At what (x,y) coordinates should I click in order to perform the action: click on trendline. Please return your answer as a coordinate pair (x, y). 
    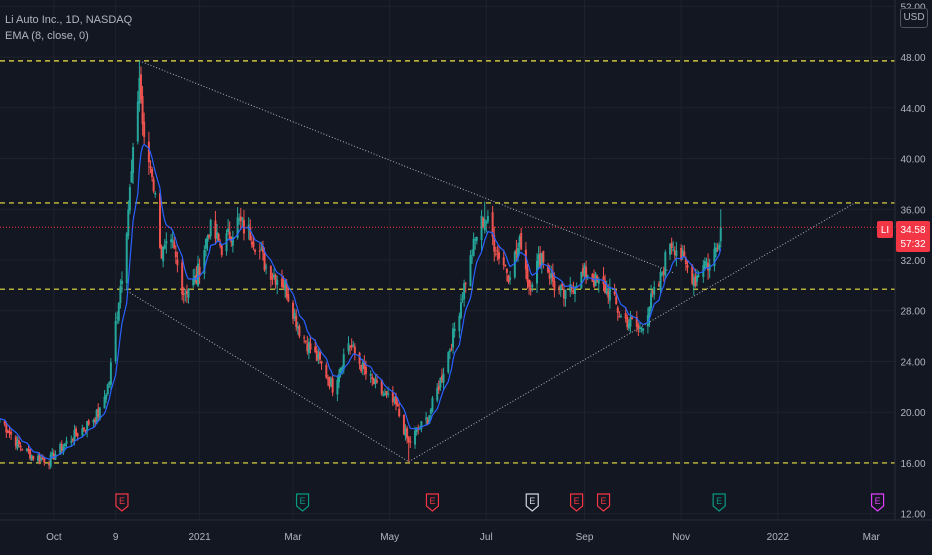
    Looking at the image, I should click on (265, 375).